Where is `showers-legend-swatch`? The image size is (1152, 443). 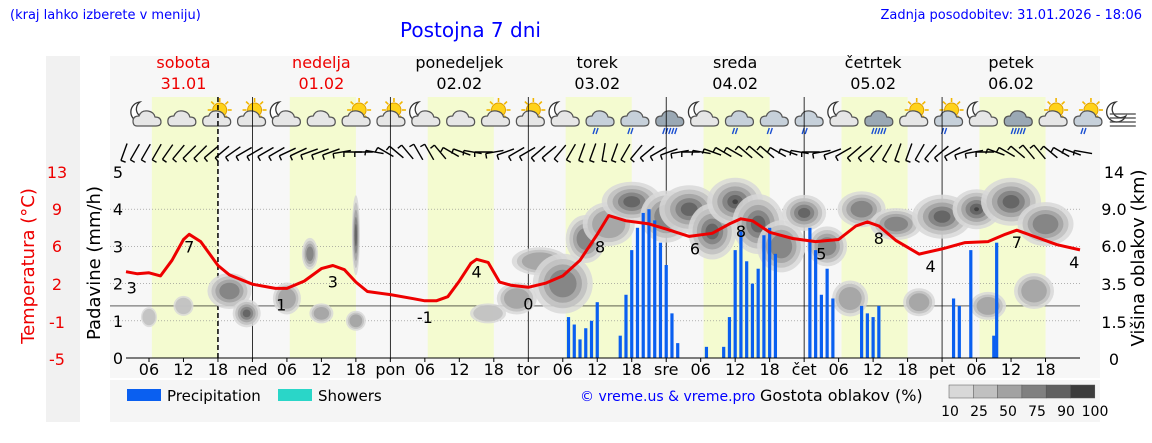
showers-legend-swatch is located at coordinates (295, 395).